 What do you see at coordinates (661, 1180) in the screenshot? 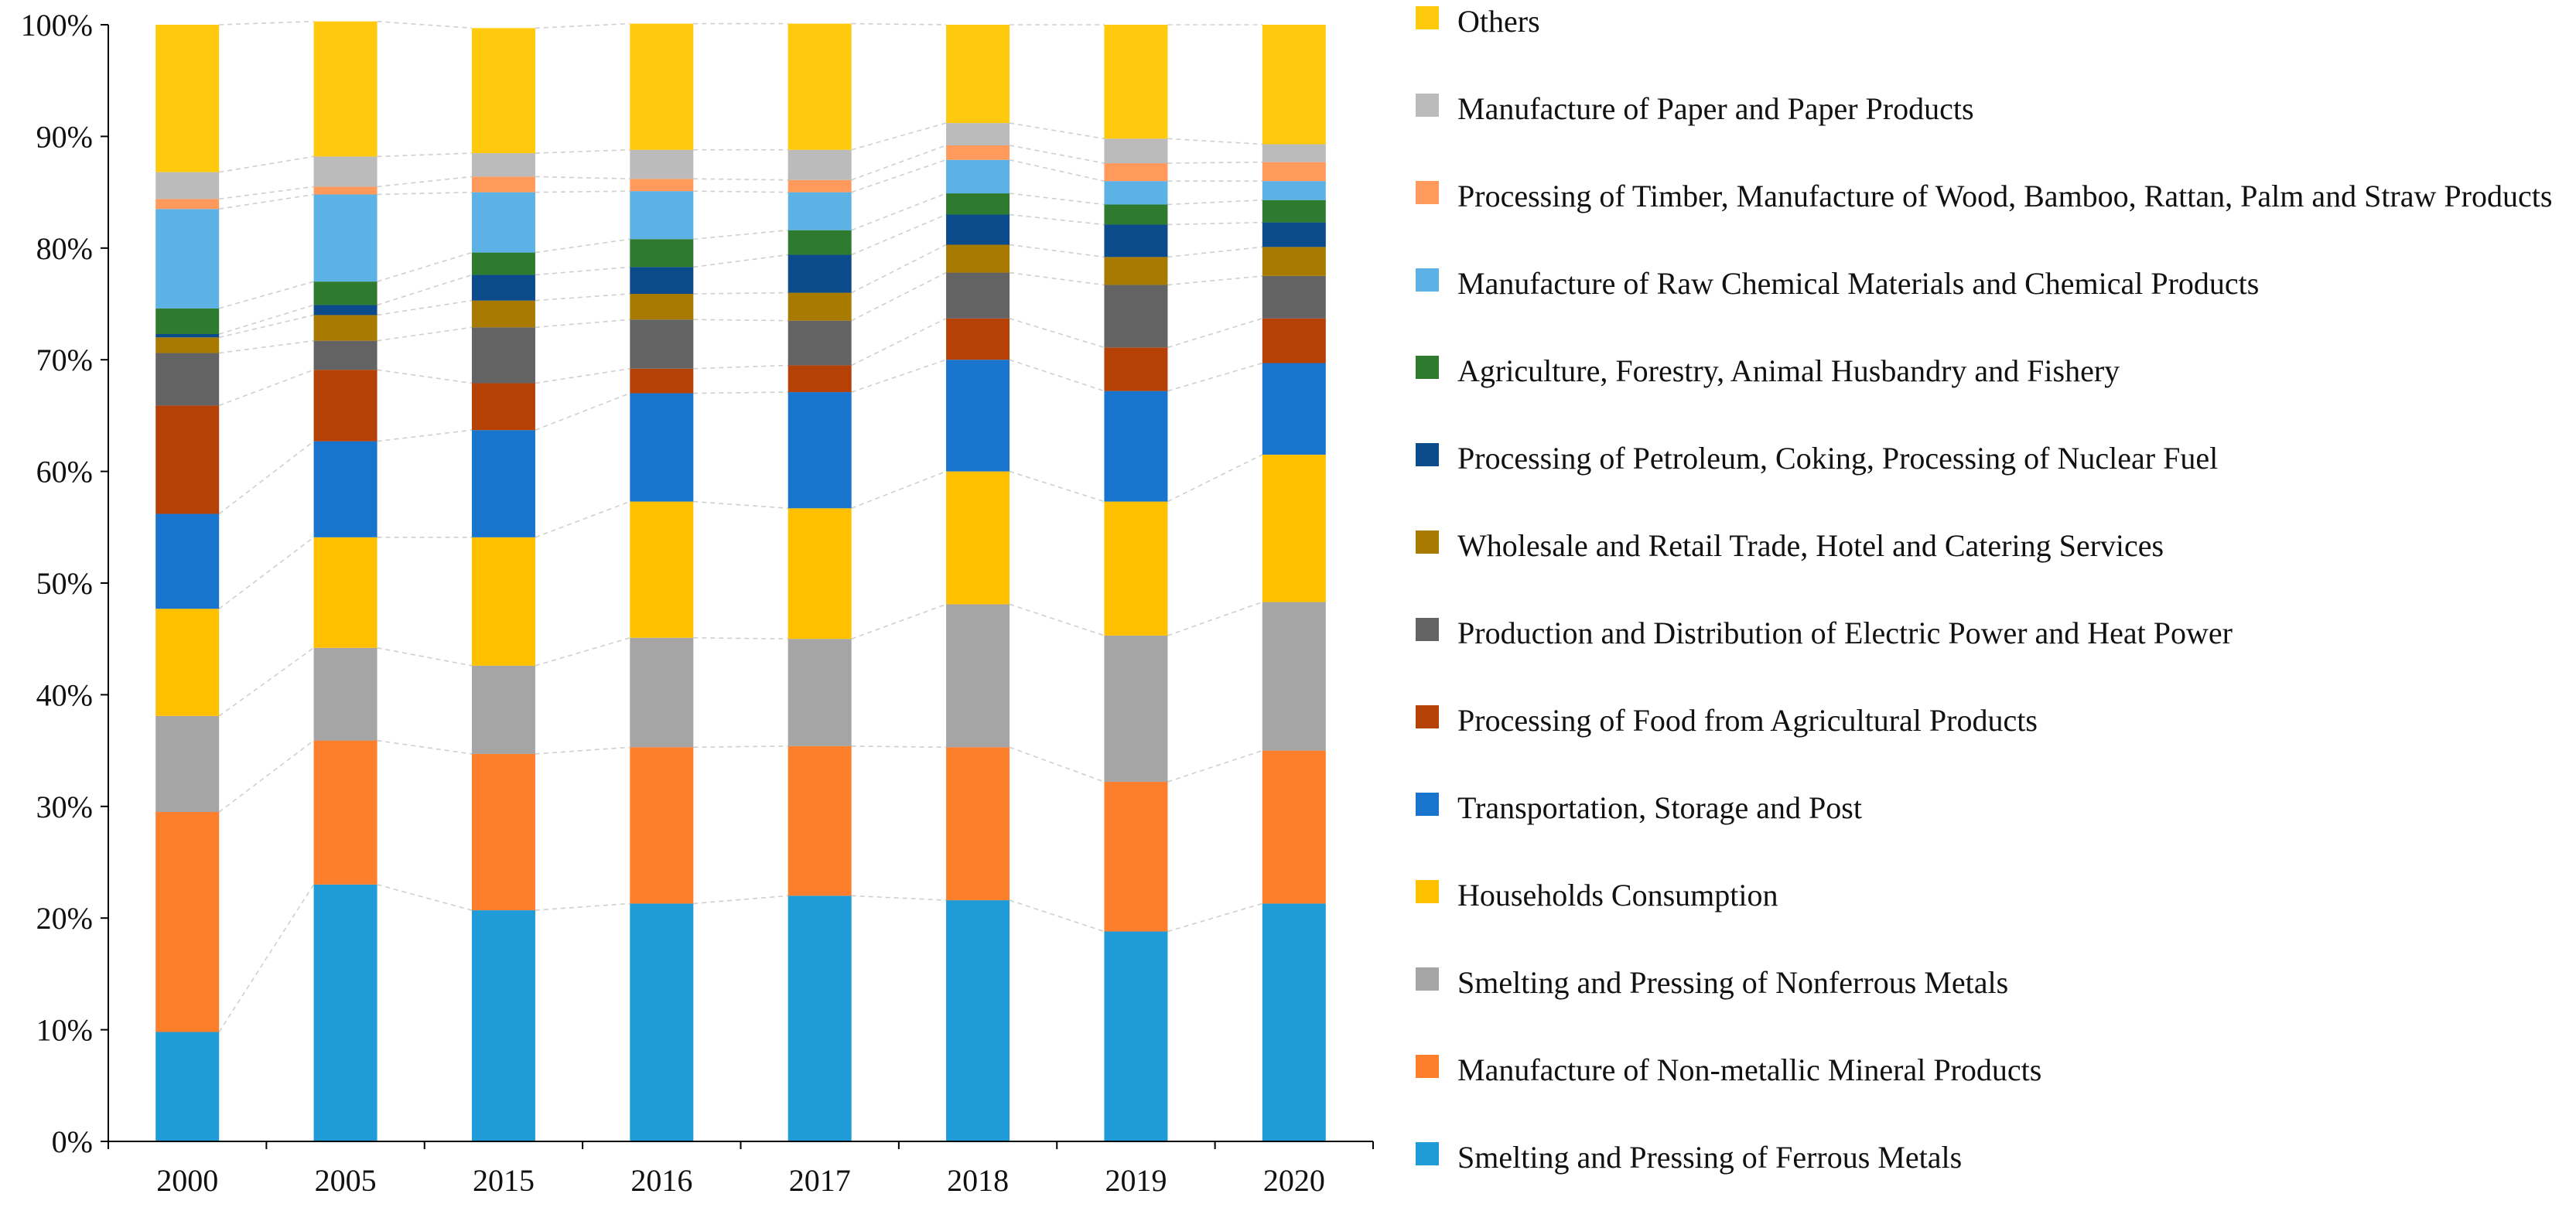
I see `x-tick-label: 2016` at bounding box center [661, 1180].